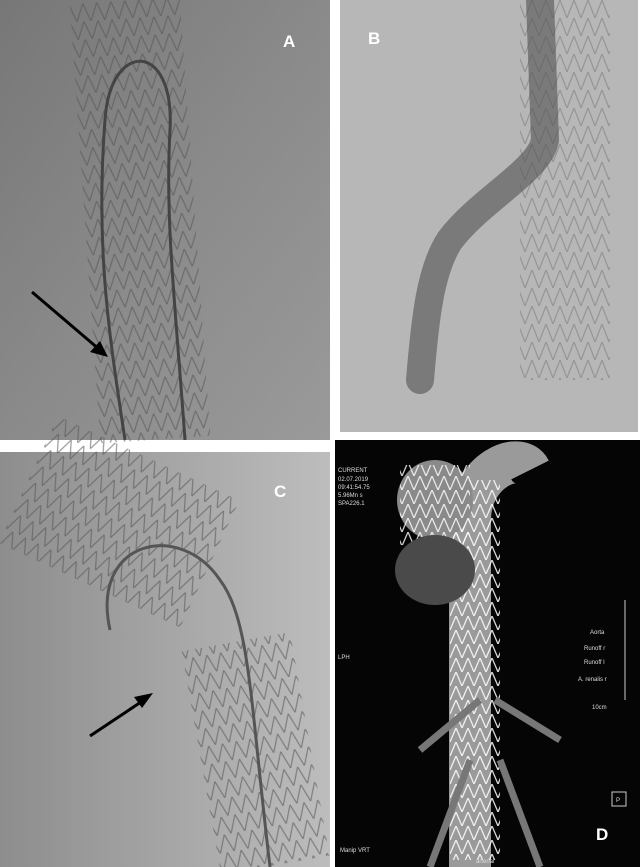 This screenshot has width=640, height=867. I want to click on panel-label: D, so click(602, 834).